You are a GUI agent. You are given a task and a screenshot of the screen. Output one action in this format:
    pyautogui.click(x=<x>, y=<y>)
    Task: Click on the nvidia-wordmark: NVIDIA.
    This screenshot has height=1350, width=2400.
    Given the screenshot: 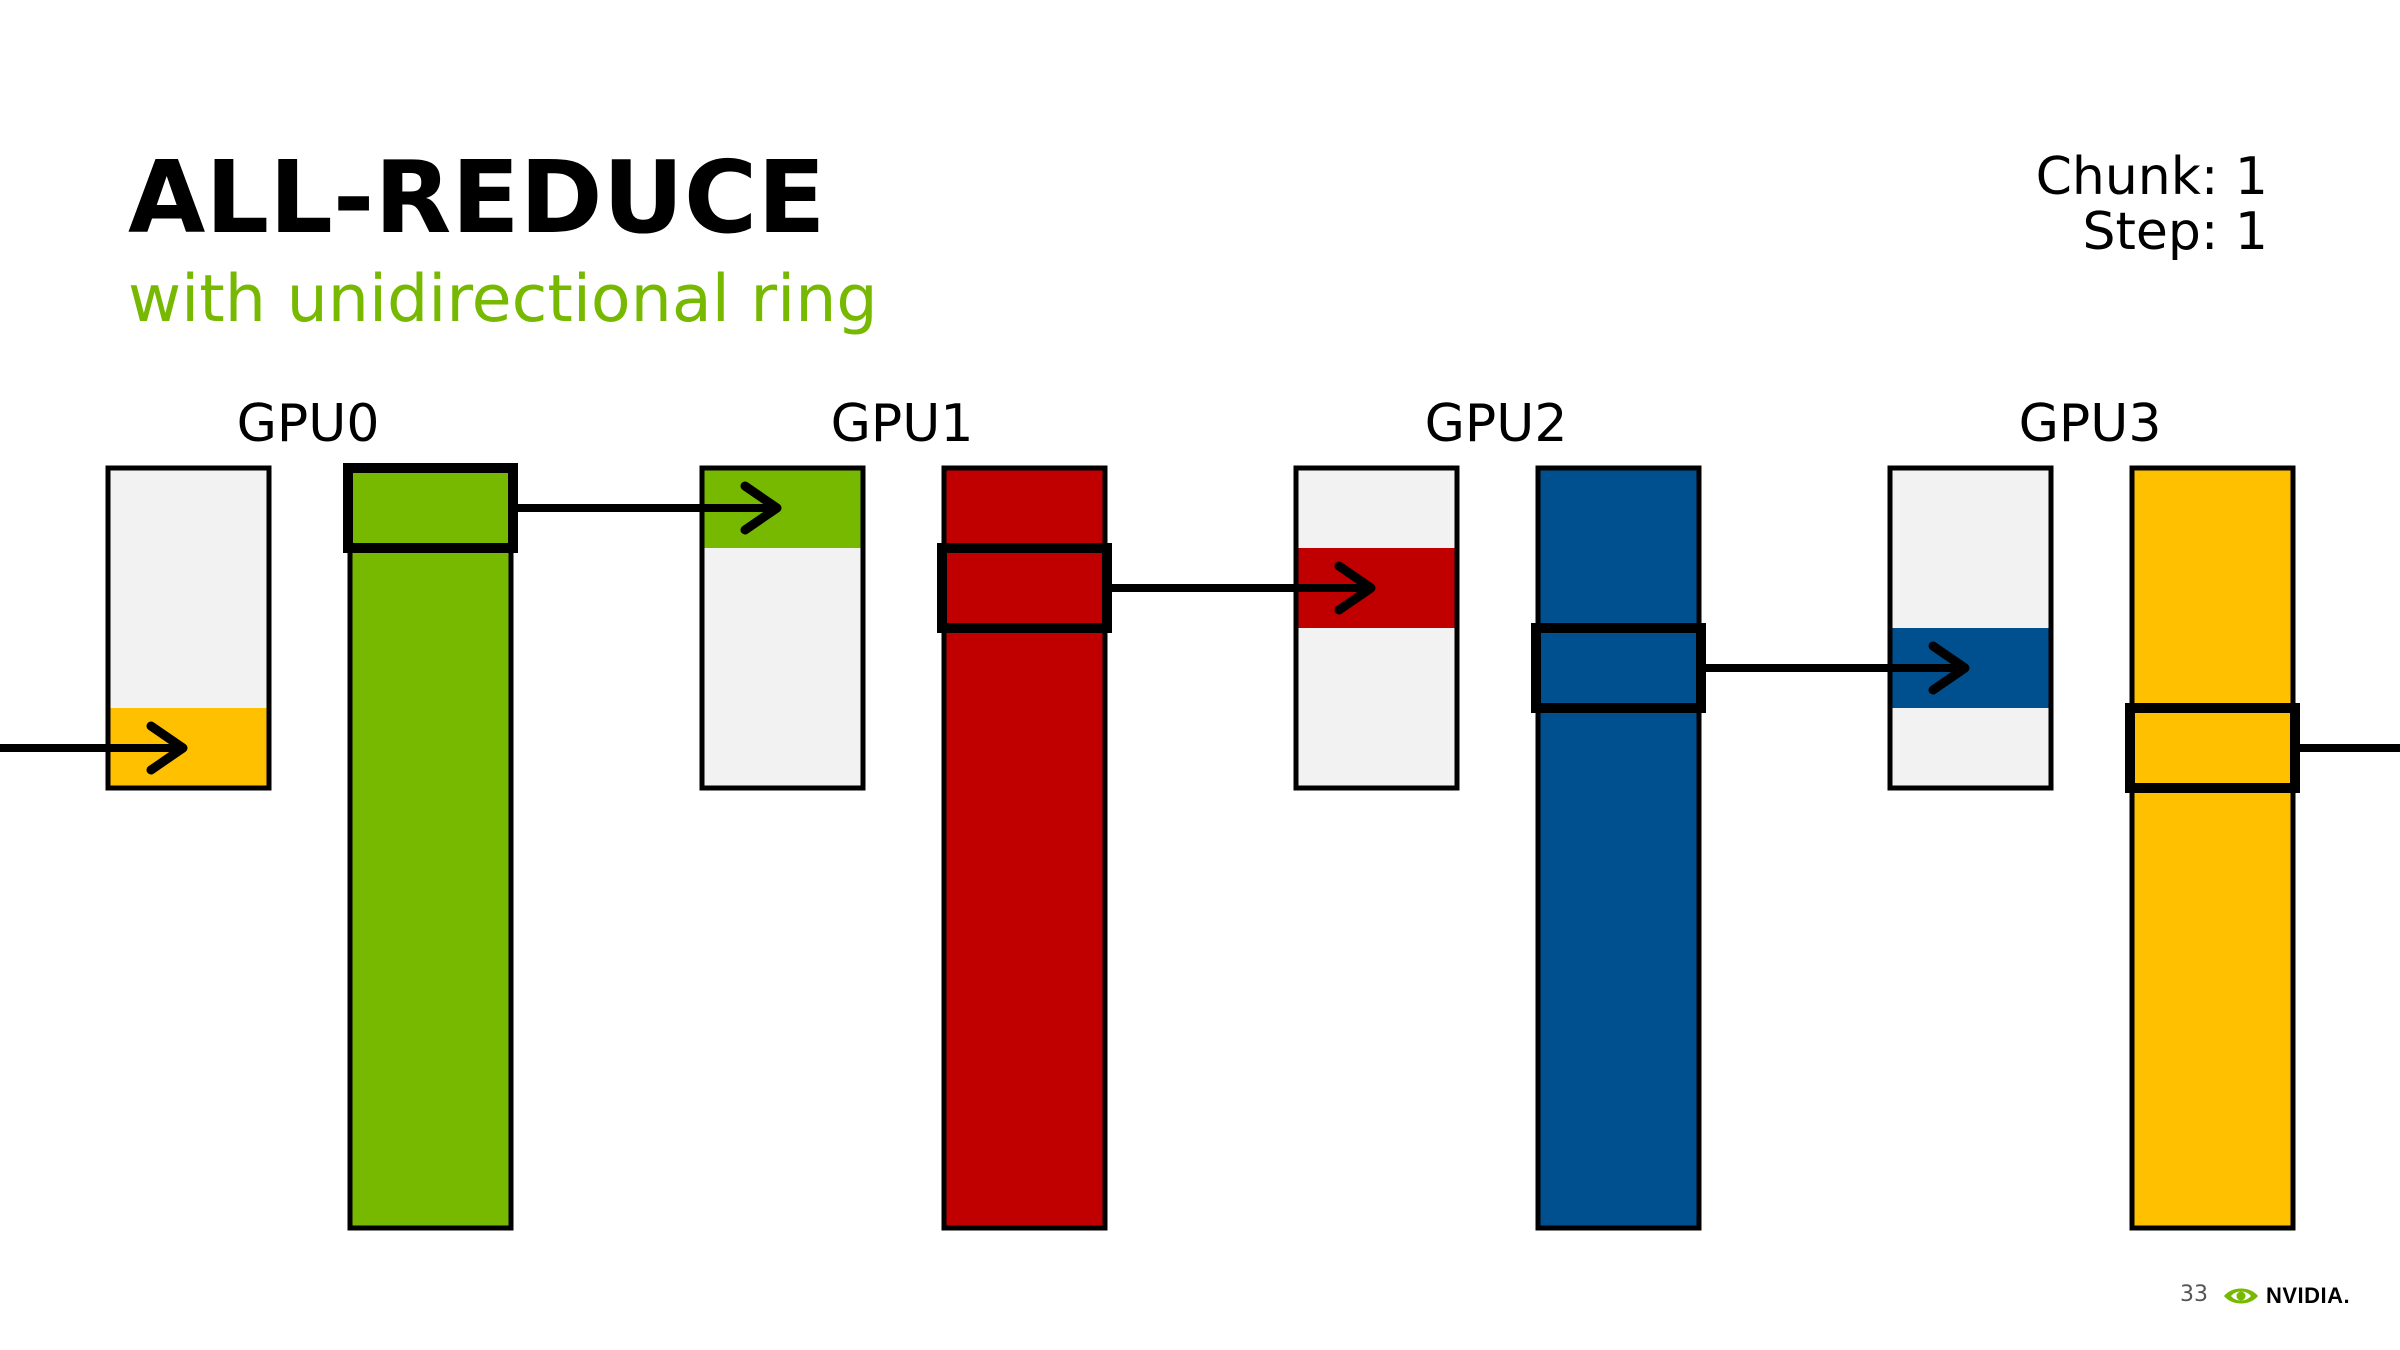 What is the action you would take?
    pyautogui.click(x=2308, y=1295)
    